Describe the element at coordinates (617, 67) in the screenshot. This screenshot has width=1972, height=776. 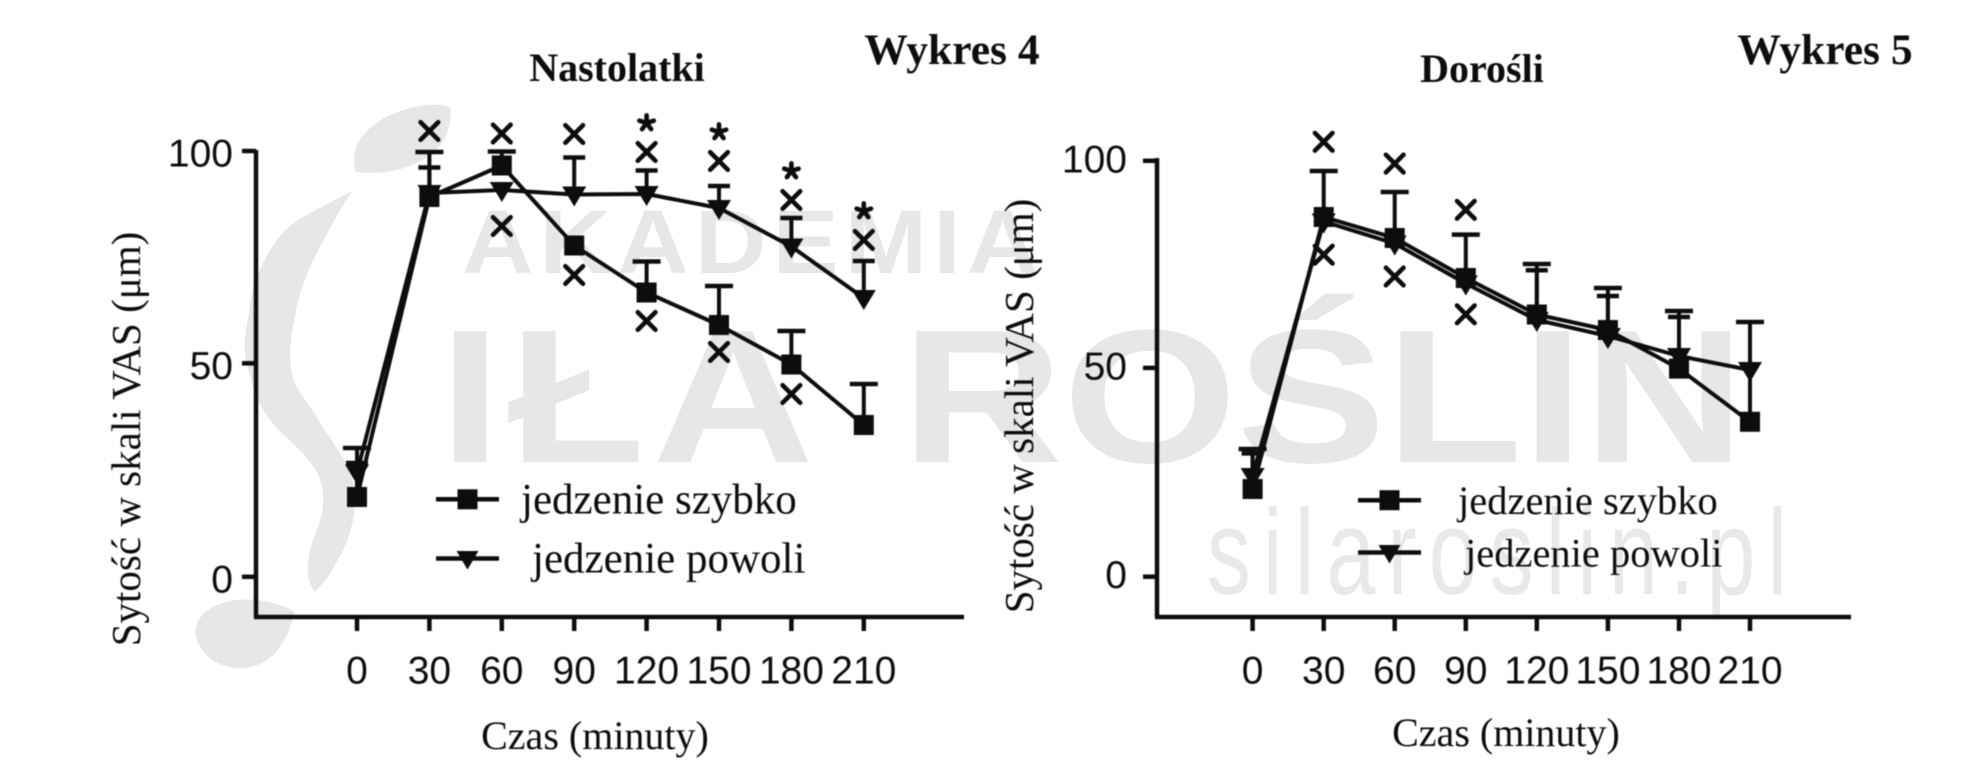
I see `svg-text: Nastolatki` at that location.